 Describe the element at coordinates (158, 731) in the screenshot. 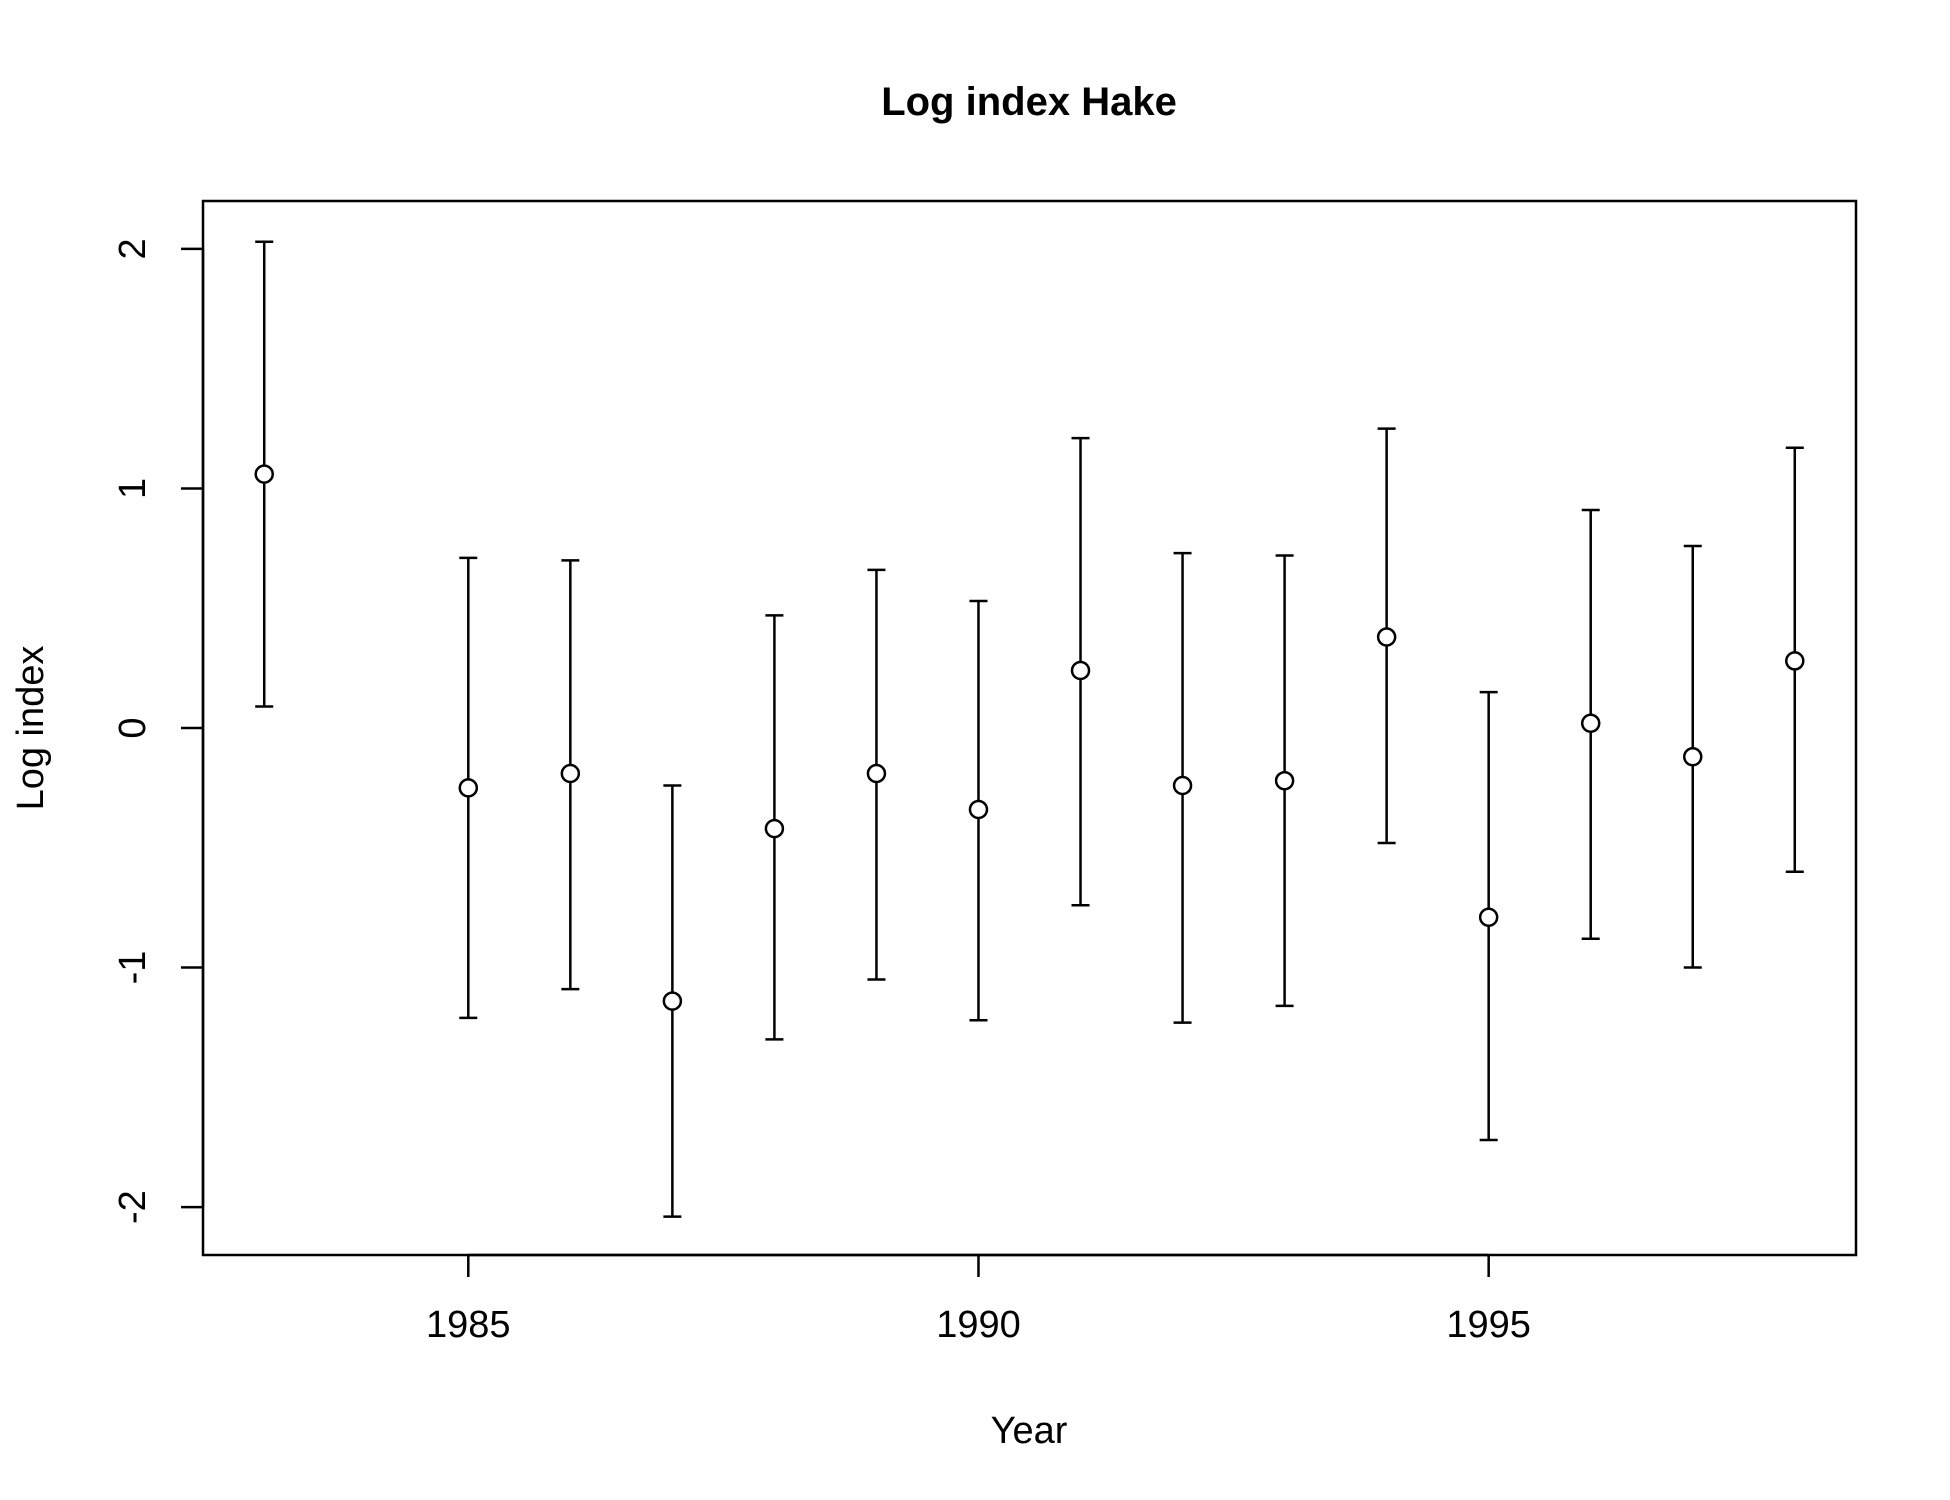

I see `y-axis: -2 -1 0 1 2` at that location.